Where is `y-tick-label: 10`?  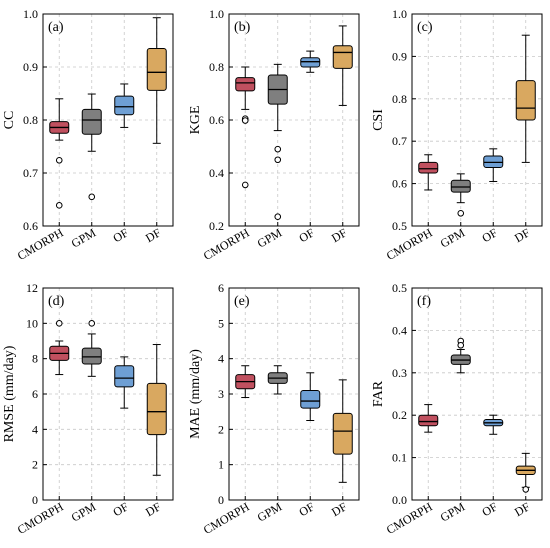
y-tick-label: 10 is located at coordinates (32, 323).